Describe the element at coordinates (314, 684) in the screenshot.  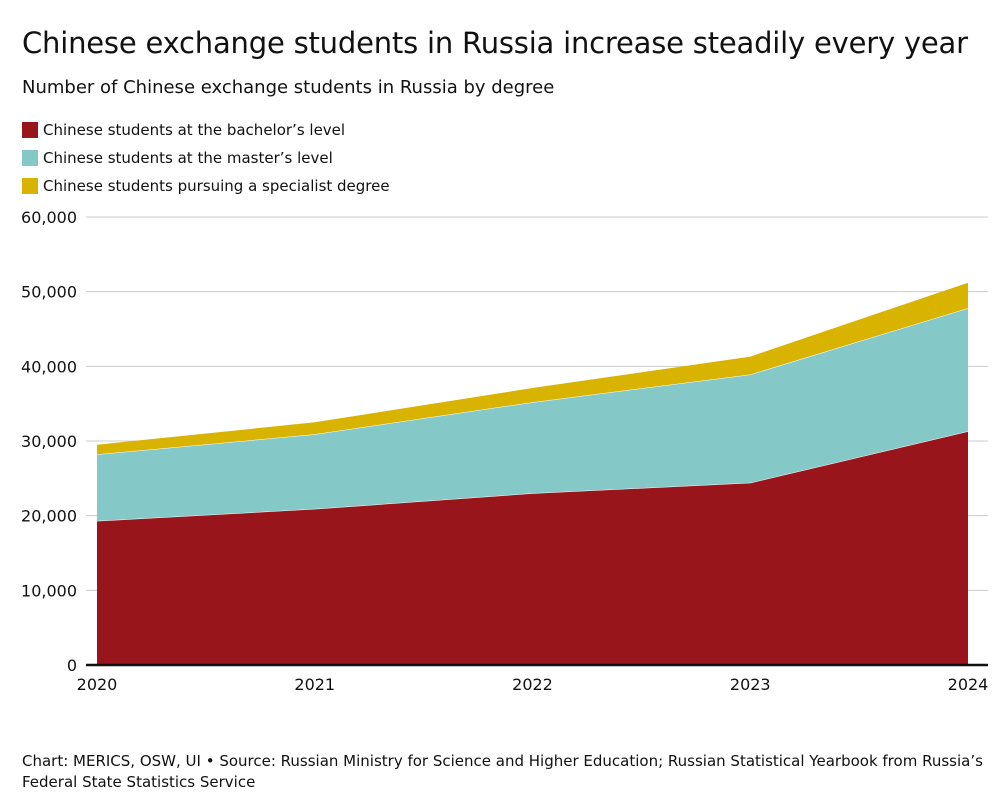
I see `x-tick-label: 2021` at that location.